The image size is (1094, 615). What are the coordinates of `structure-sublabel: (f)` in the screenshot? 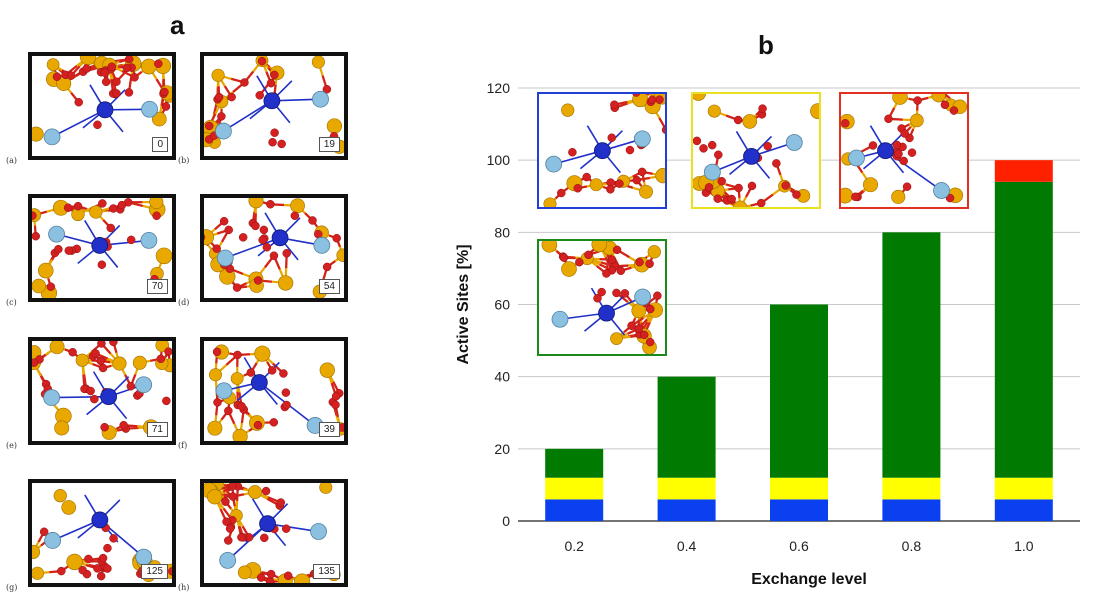 It's located at (183, 445).